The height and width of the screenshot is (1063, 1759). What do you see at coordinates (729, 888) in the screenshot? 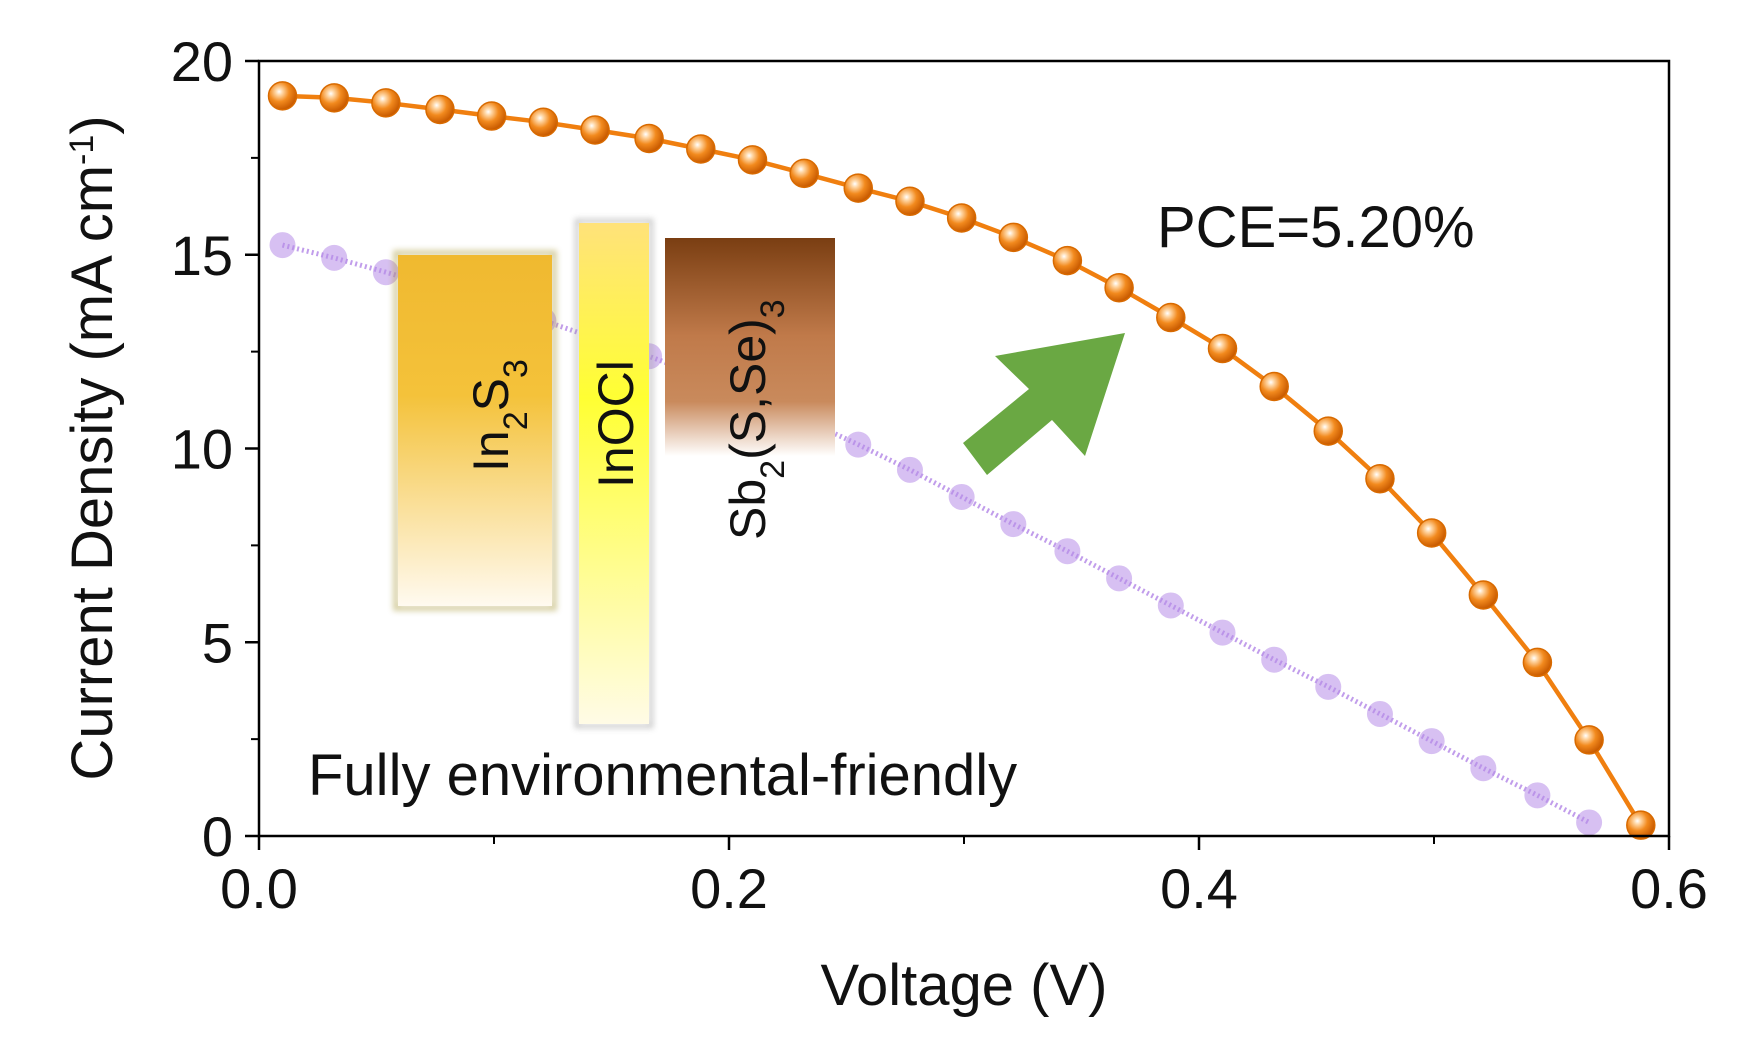
I see `x-tick-label: 0.2` at bounding box center [729, 888].